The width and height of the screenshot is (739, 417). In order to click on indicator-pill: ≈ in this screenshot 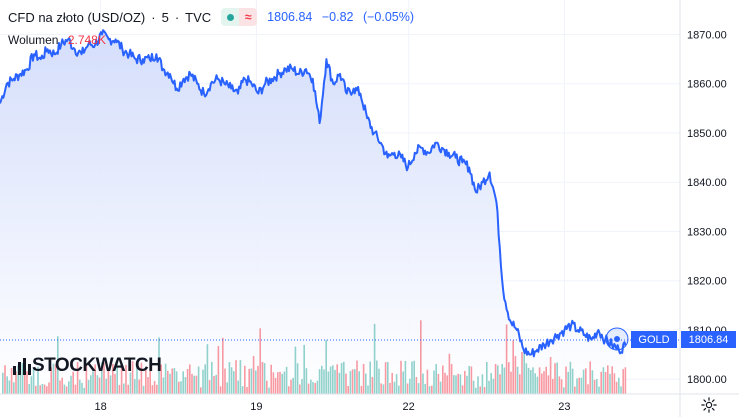, I will do `click(239, 17)`.